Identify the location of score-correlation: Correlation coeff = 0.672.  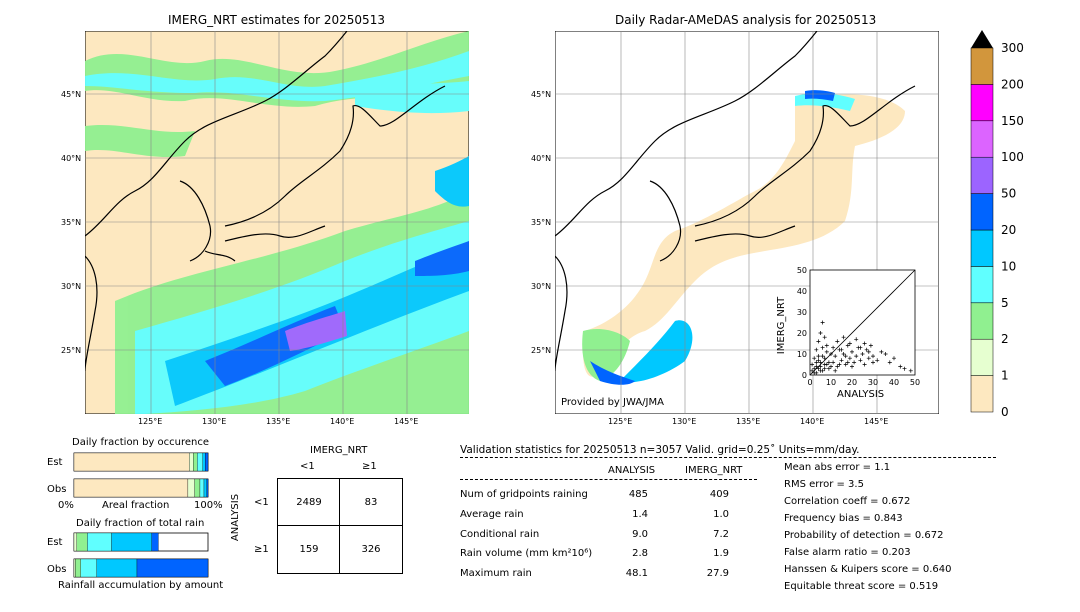
(847, 501).